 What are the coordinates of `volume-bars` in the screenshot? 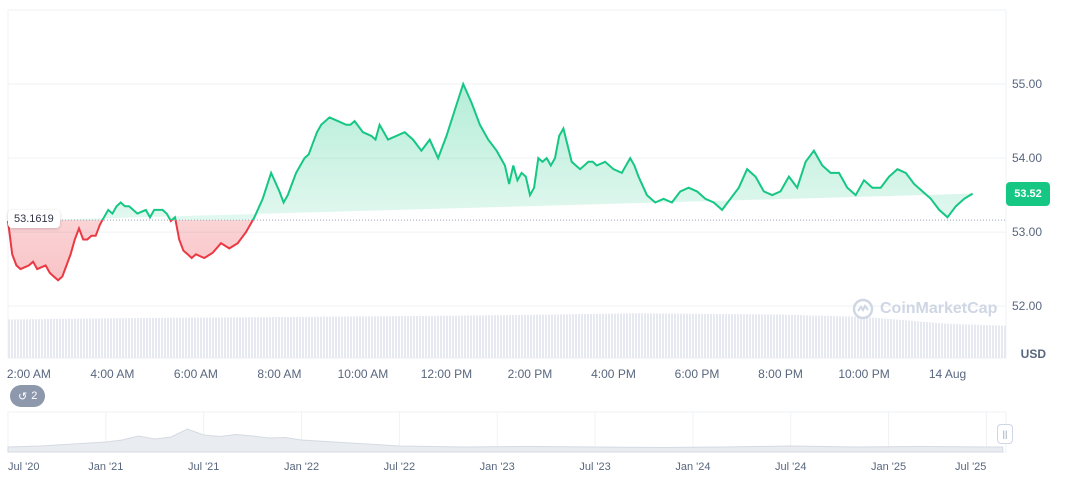 It's located at (507, 335).